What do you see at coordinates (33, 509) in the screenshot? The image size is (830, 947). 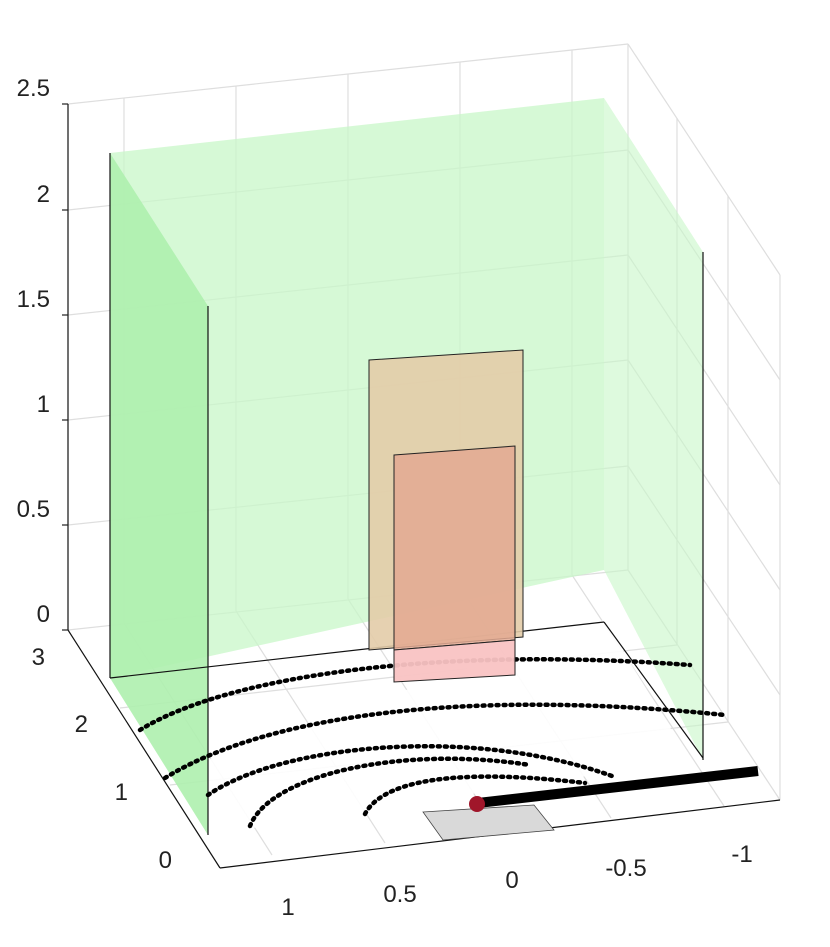 I see `z-tick-0.5: 0.5` at bounding box center [33, 509].